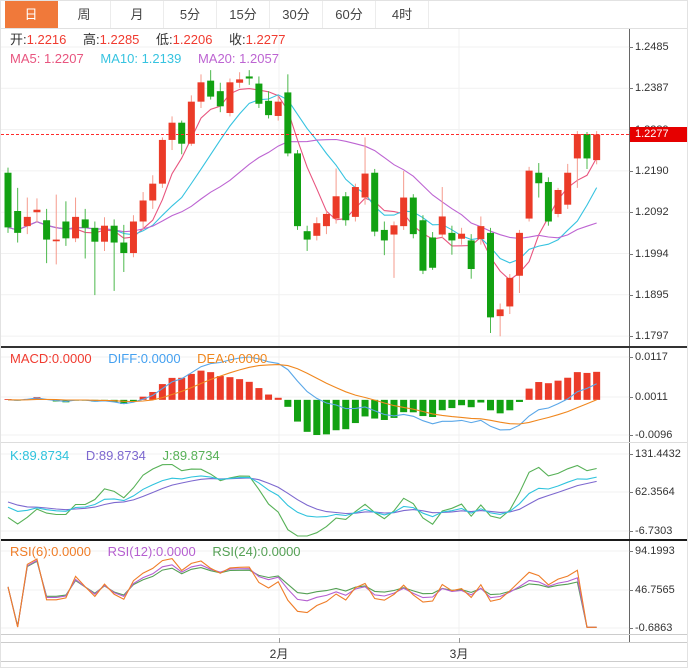  Describe the element at coordinates (650, 531) in the screenshot. I see `axis-label: -6.7303` at that location.